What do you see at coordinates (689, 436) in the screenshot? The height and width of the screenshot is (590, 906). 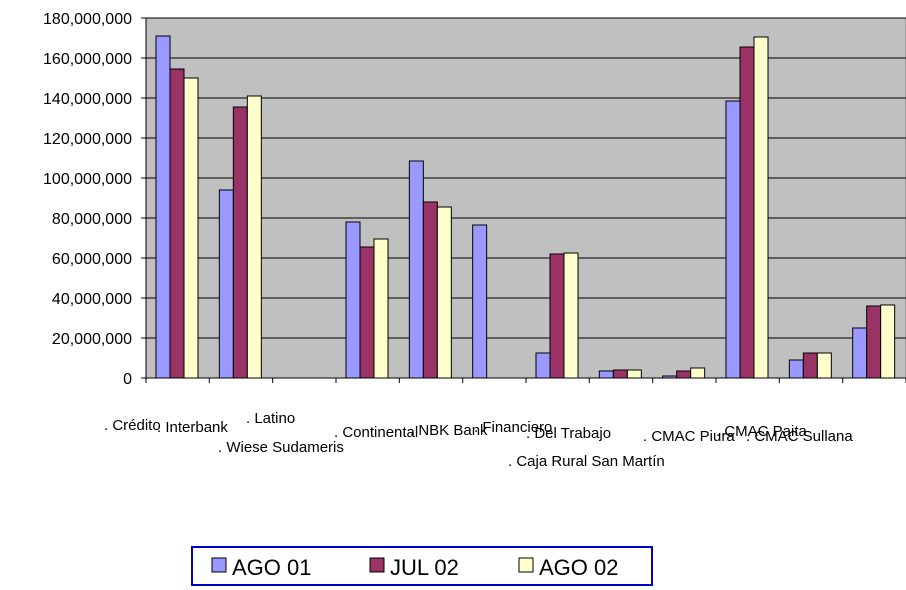 I see `category-label: . CMAC Piura` at bounding box center [689, 436].